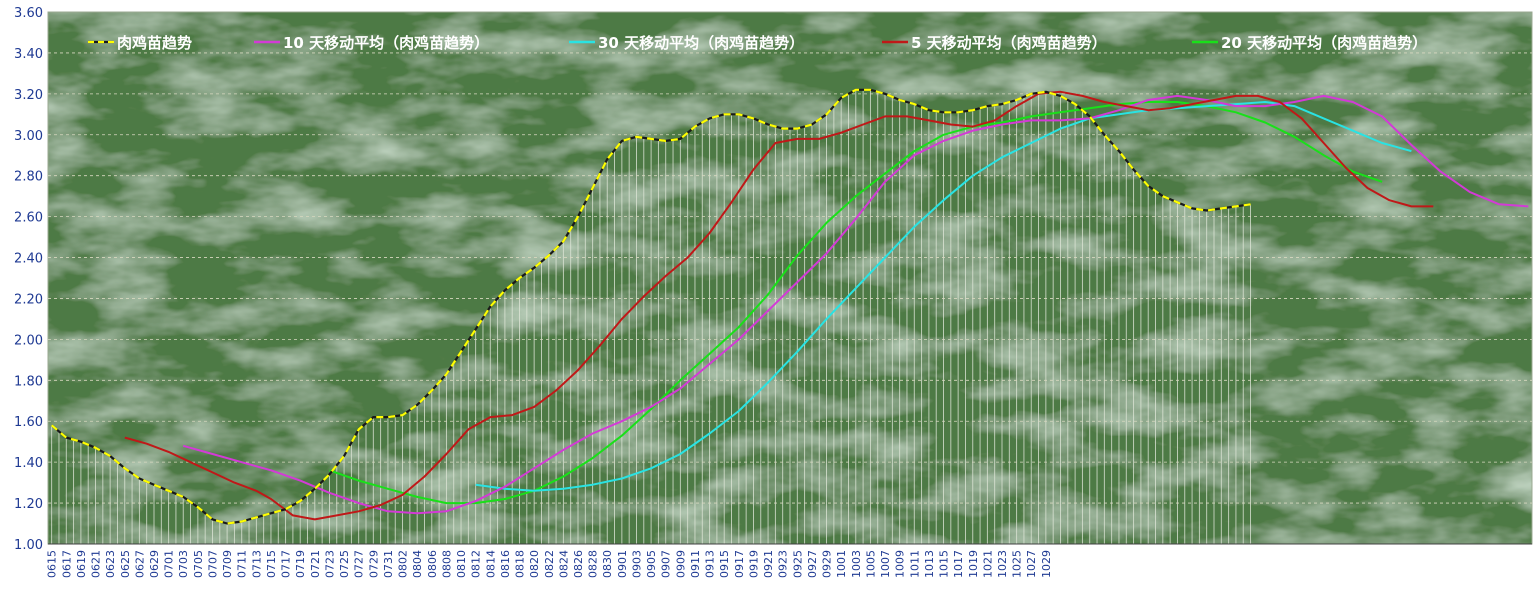 The image size is (1538, 612). What do you see at coordinates (359, 564) in the screenshot?
I see `x-tick-label: 0727` at bounding box center [359, 564].